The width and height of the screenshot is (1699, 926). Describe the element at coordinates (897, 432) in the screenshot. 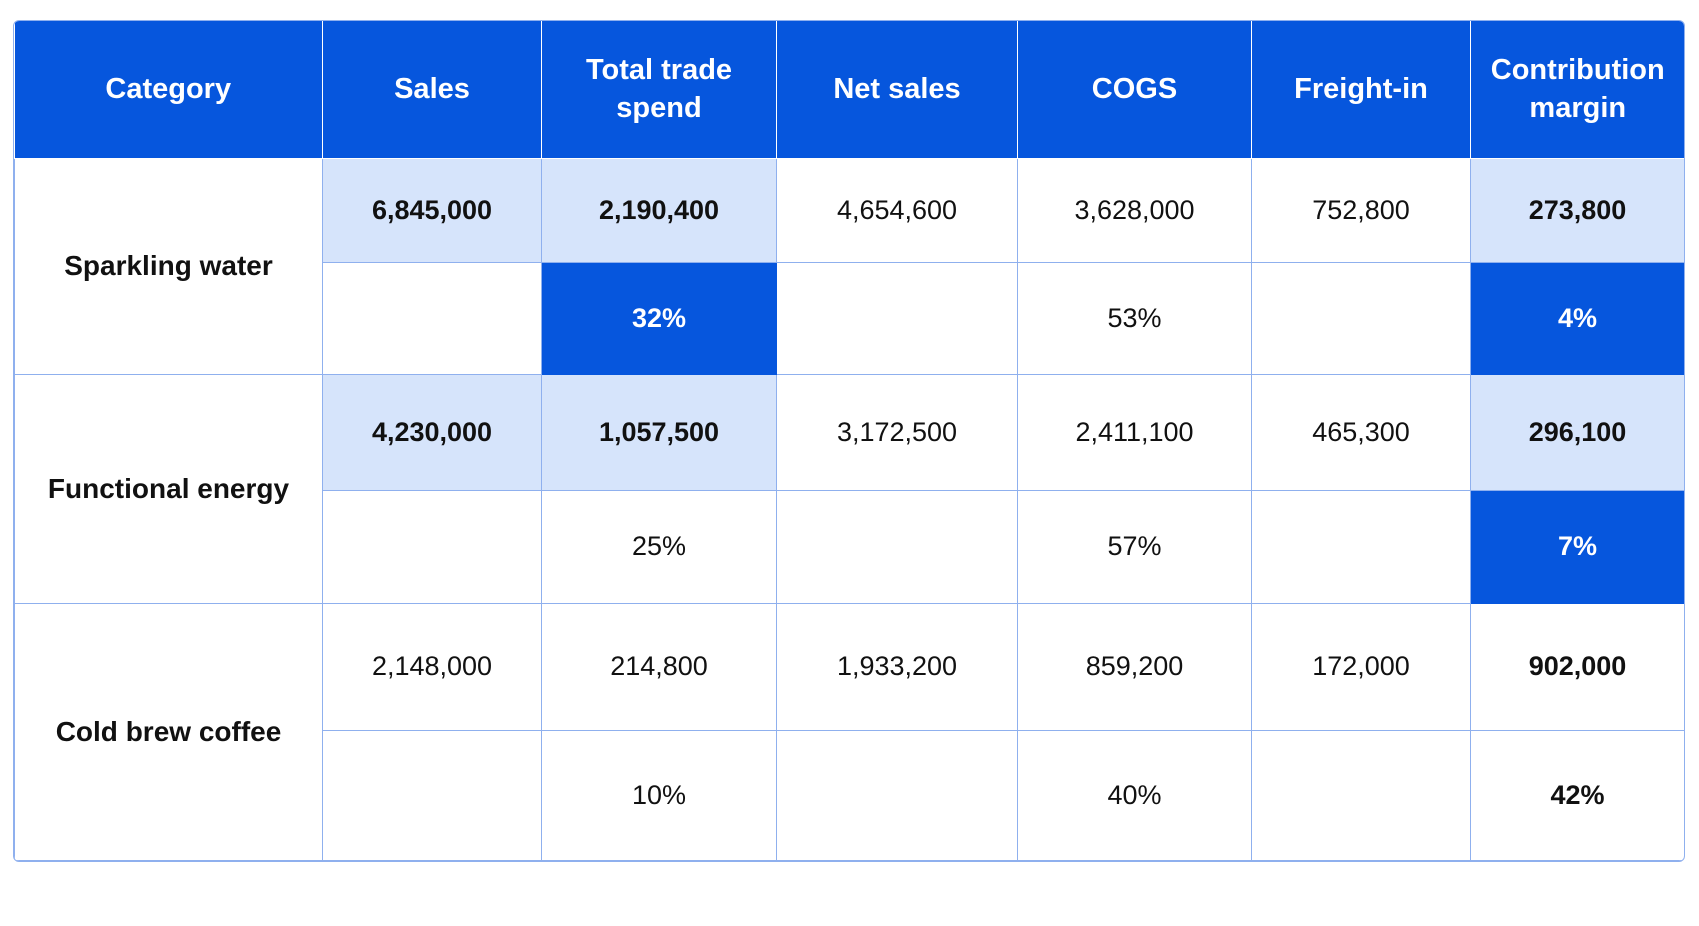

I see `value-cell: 3,172,500` at that location.